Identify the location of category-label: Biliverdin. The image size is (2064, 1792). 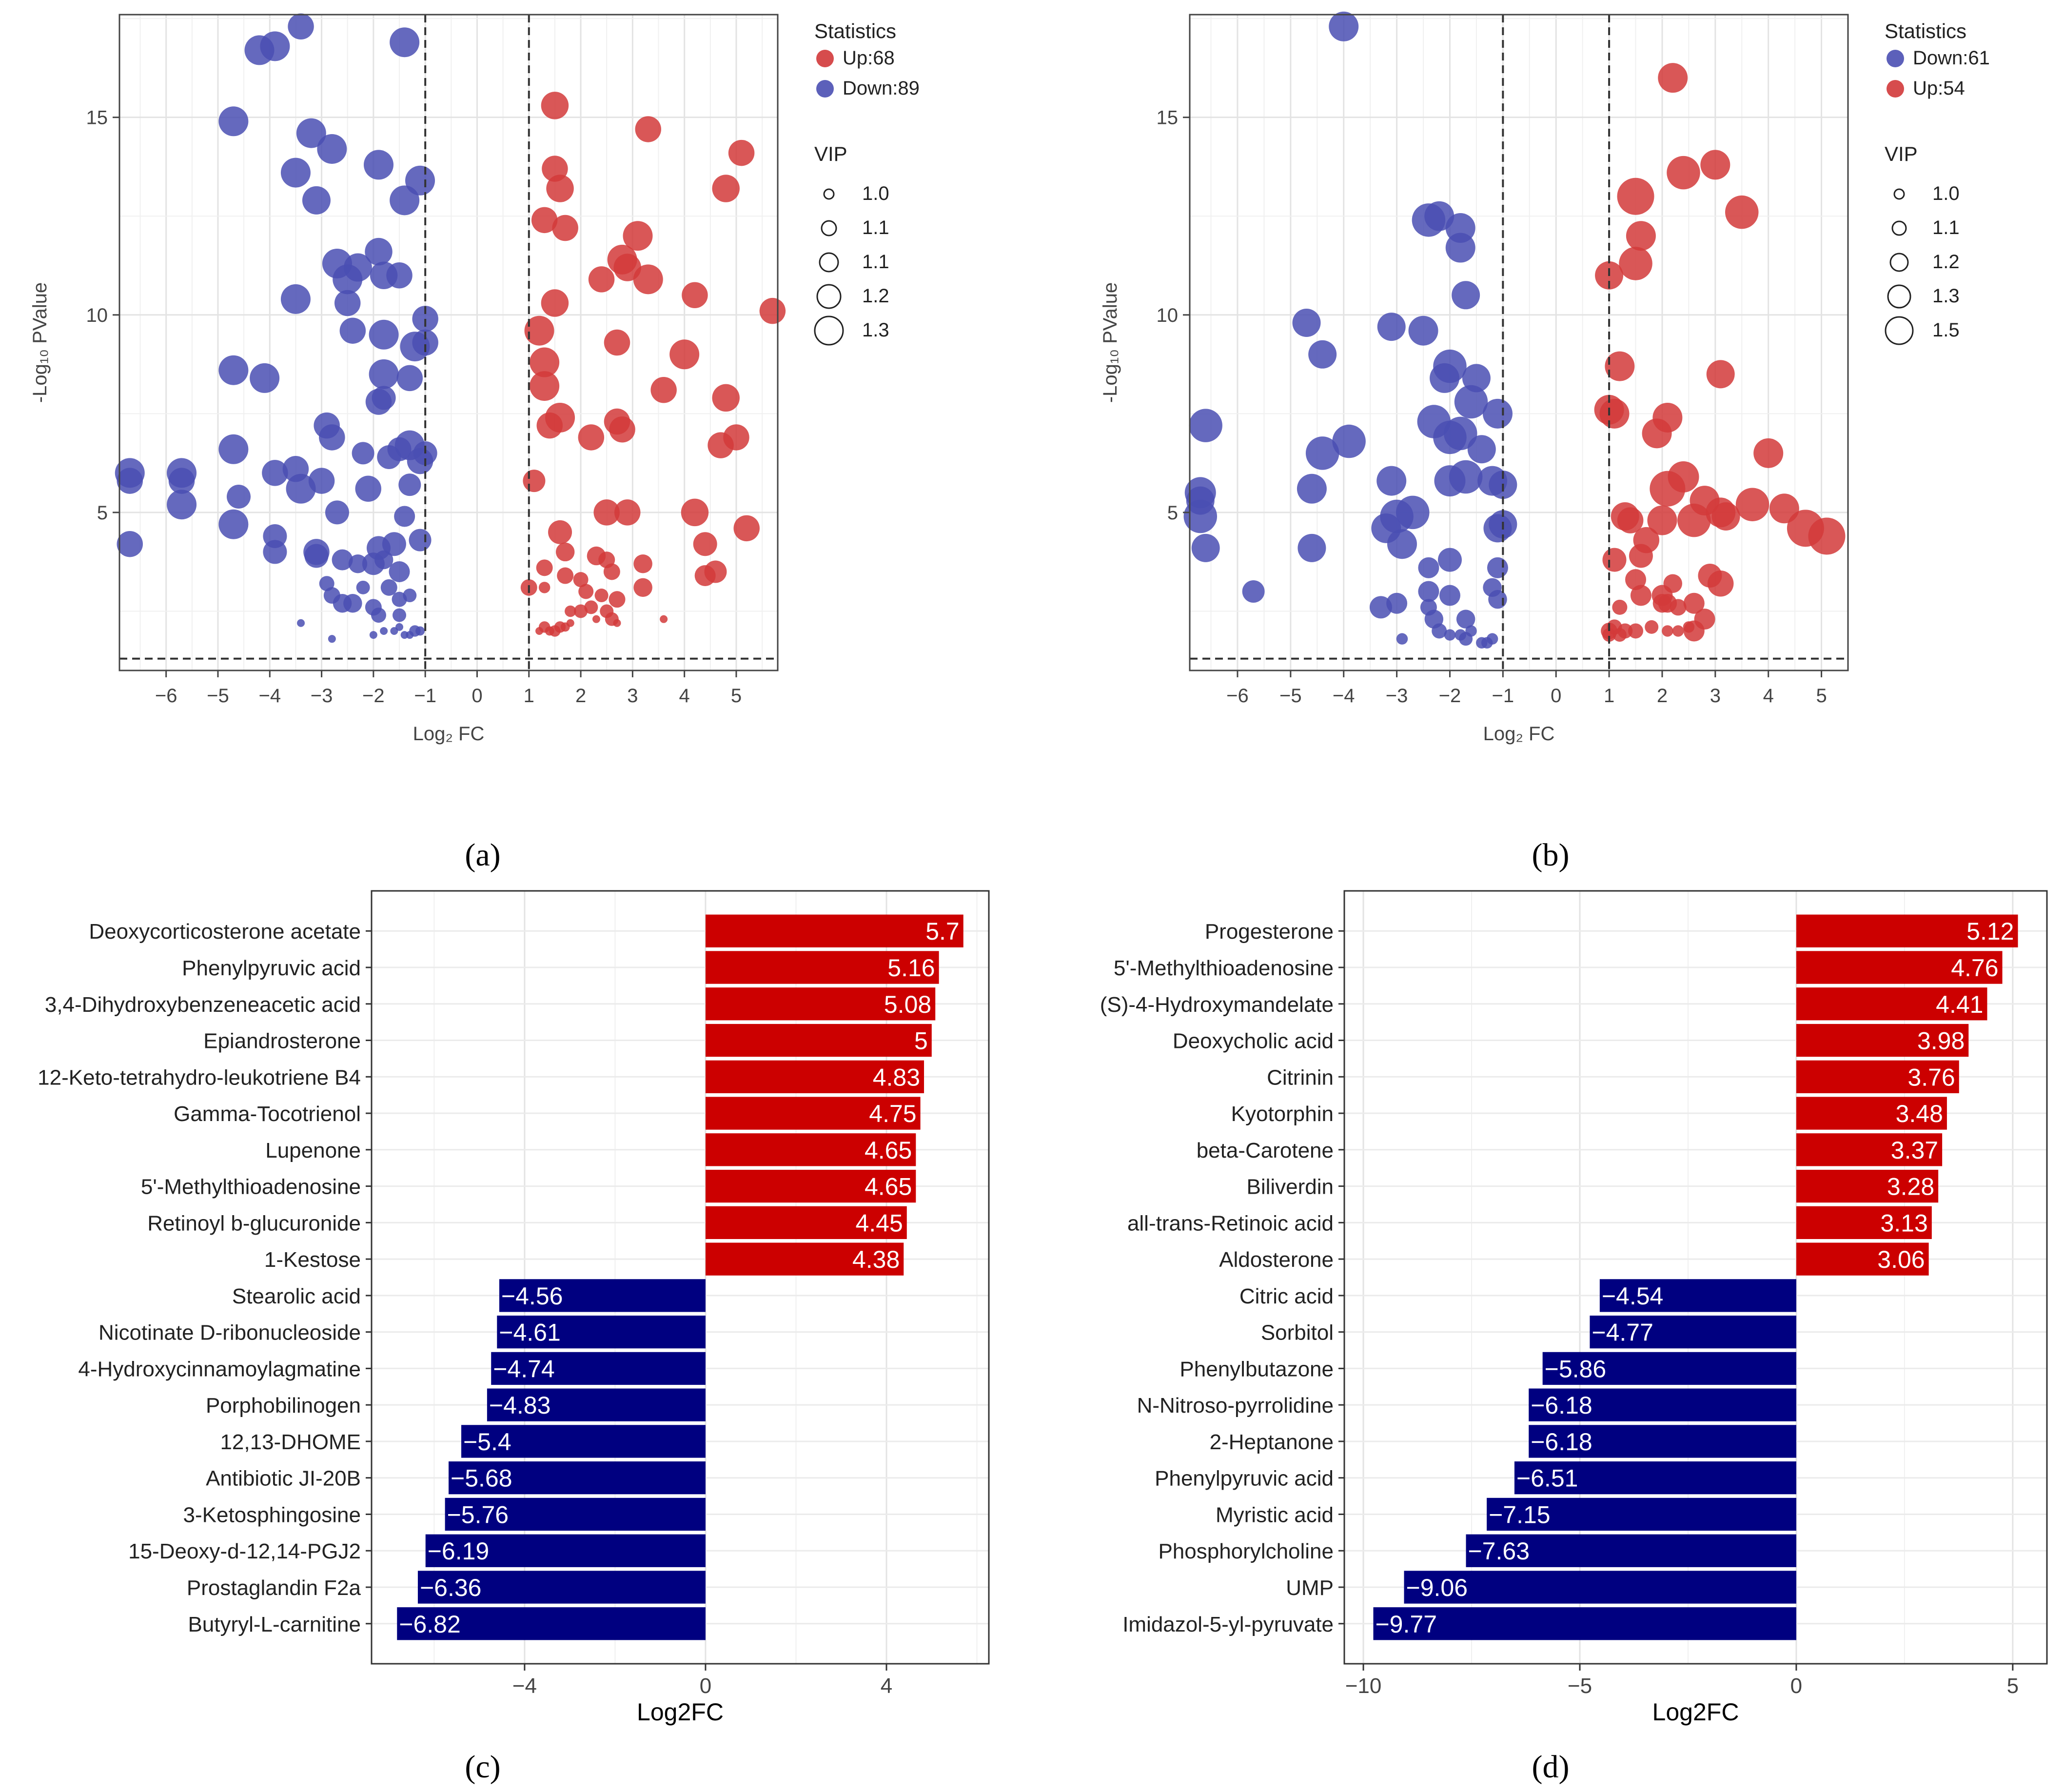
(1290, 1187).